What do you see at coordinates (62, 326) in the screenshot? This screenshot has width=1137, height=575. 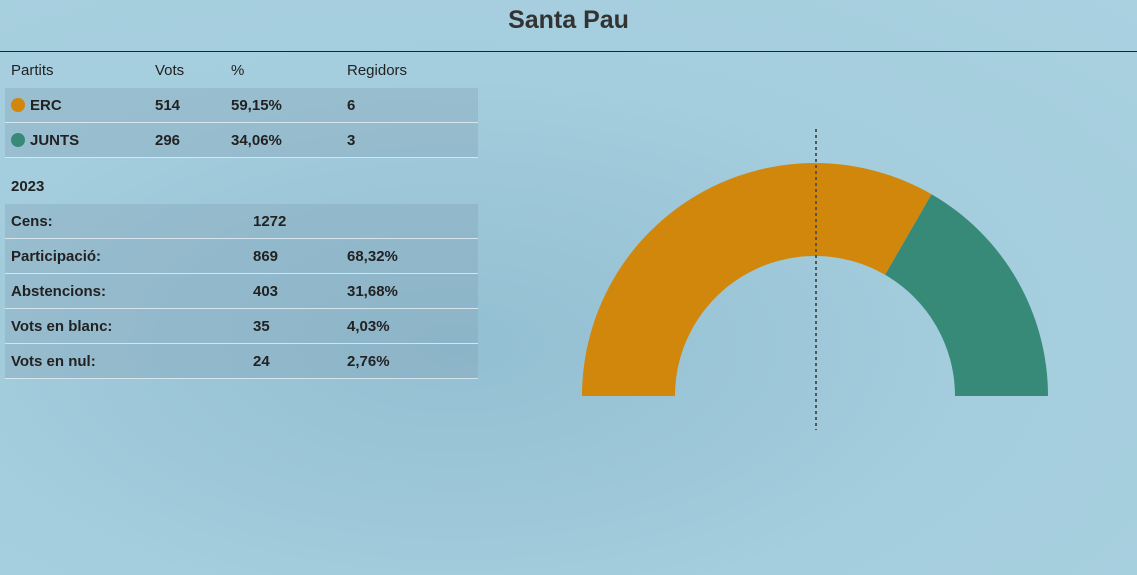 I see `summary-label: Vots en blanc:` at bounding box center [62, 326].